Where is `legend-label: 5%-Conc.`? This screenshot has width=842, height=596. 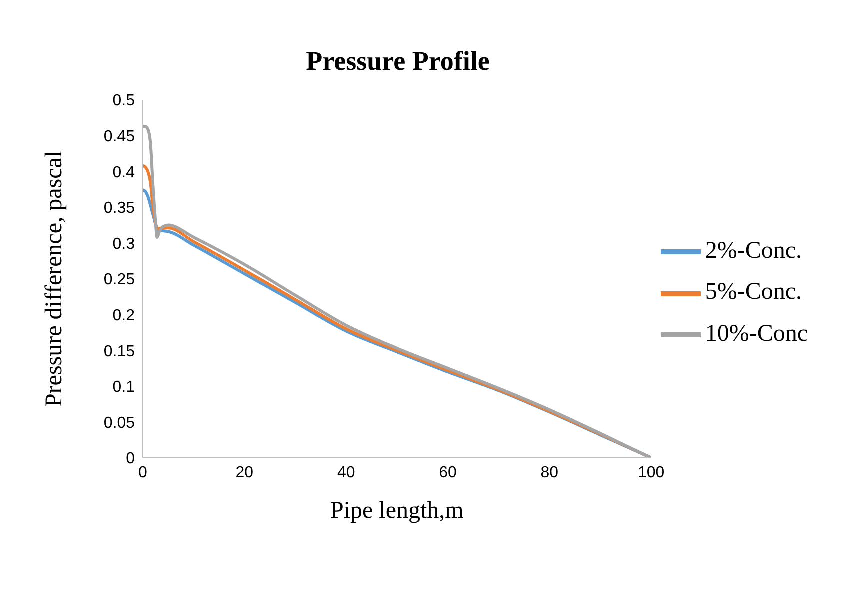
legend-label: 5%-Conc. is located at coordinates (753, 292).